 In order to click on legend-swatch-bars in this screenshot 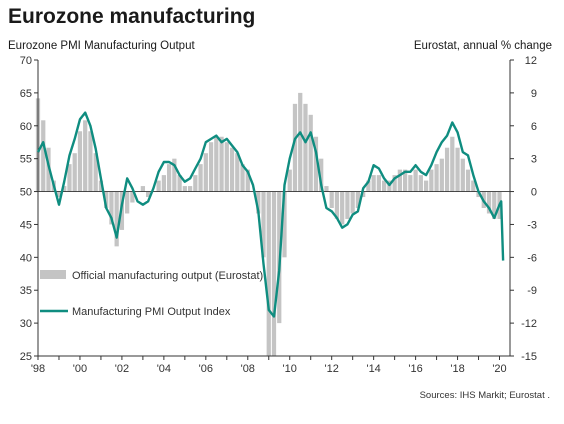, I will do `click(53, 274)`.